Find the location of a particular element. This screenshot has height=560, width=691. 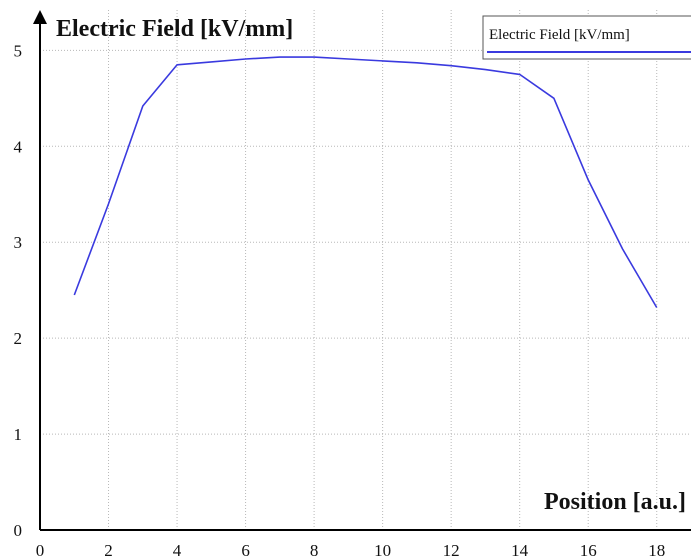

x-tick-label: 12 is located at coordinates (451, 550).